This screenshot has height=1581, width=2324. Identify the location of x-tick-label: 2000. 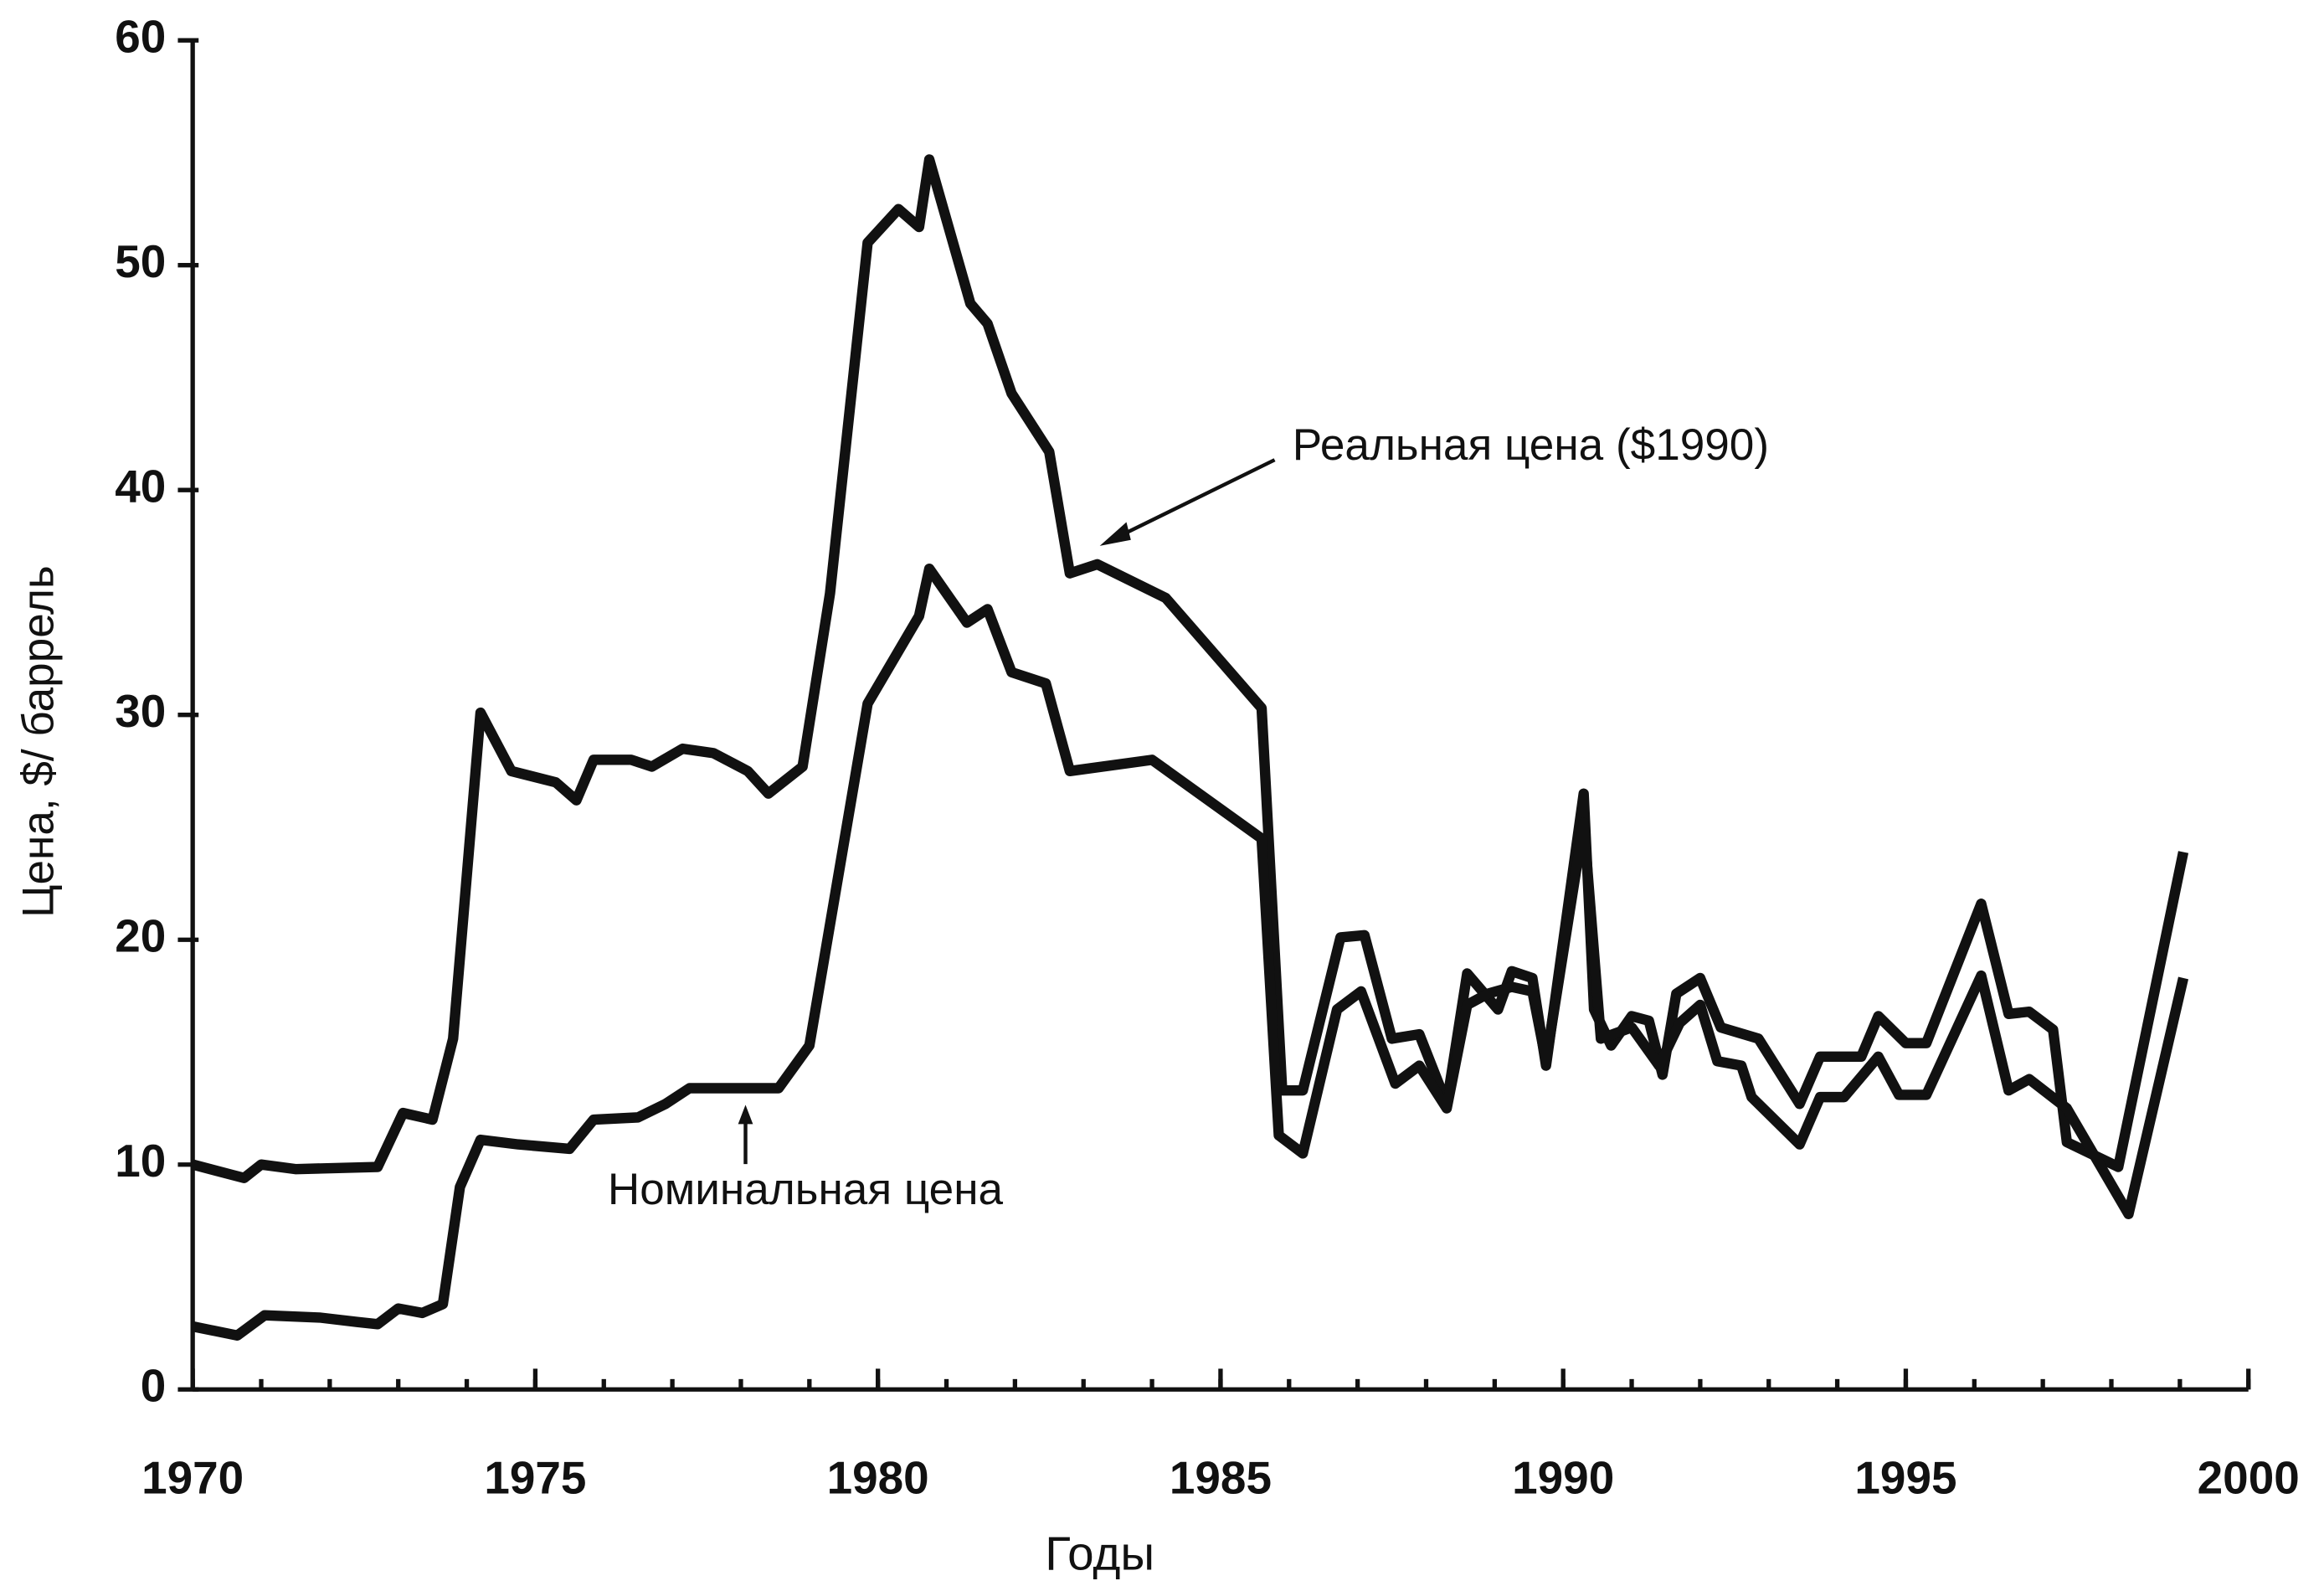
(2249, 1478).